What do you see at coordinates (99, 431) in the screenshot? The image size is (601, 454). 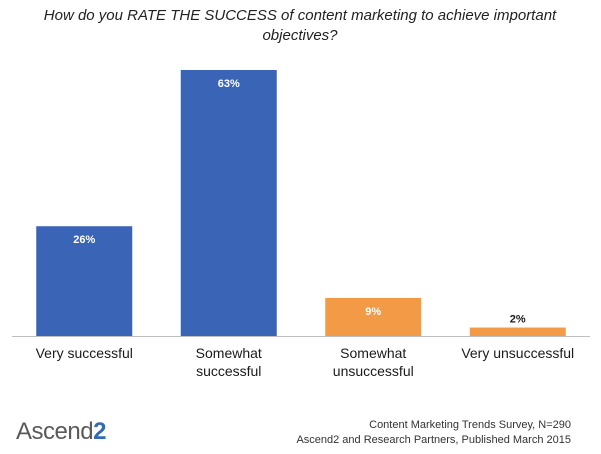 I see `logo-suffix: 2` at bounding box center [99, 431].